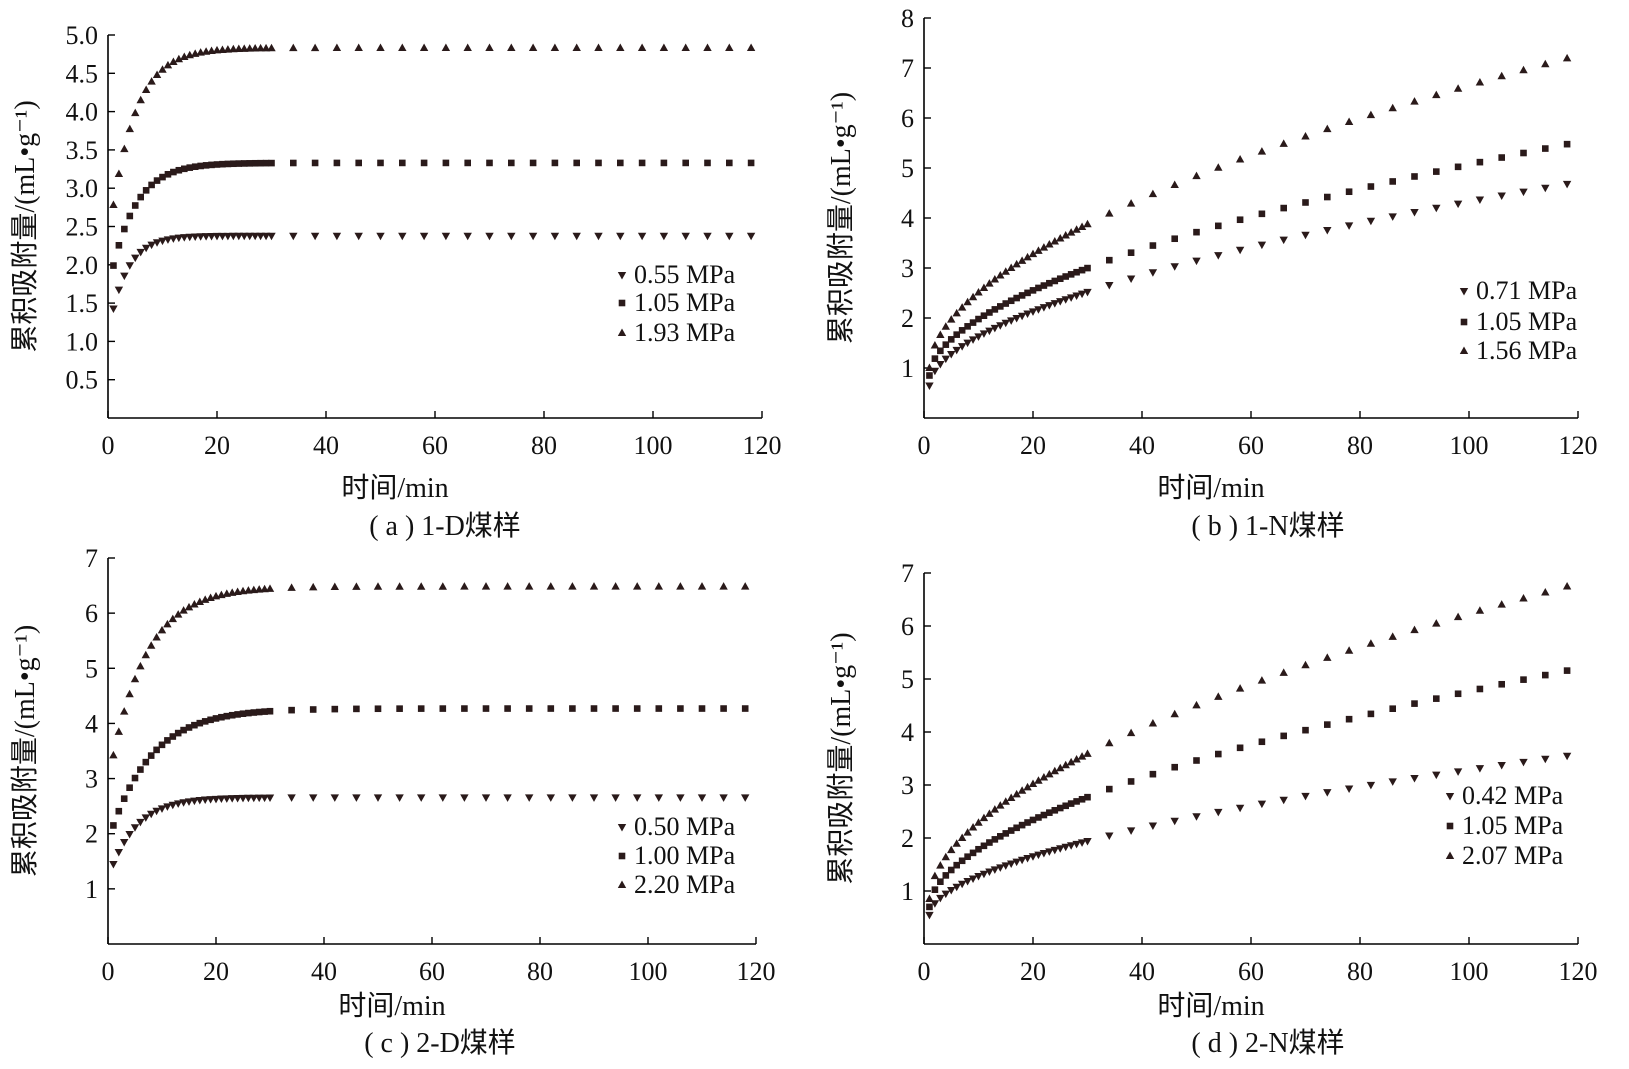  I want to click on x-tick-label: 100, so click(648, 971).